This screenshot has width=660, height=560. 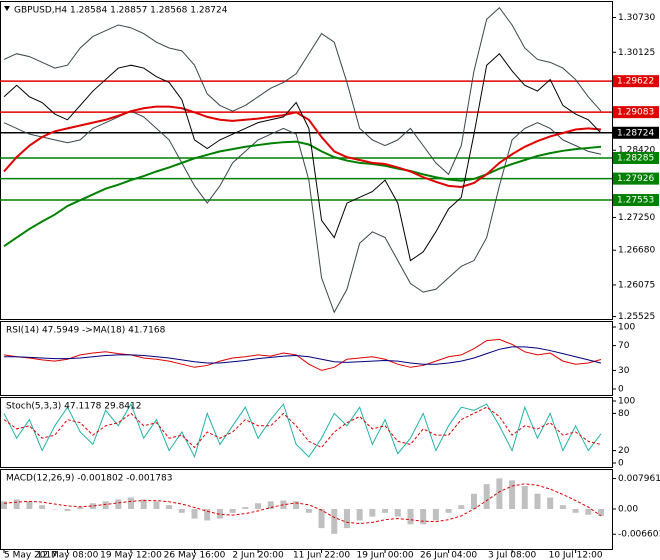 I want to click on level-label: 1.29083, so click(x=635, y=113).